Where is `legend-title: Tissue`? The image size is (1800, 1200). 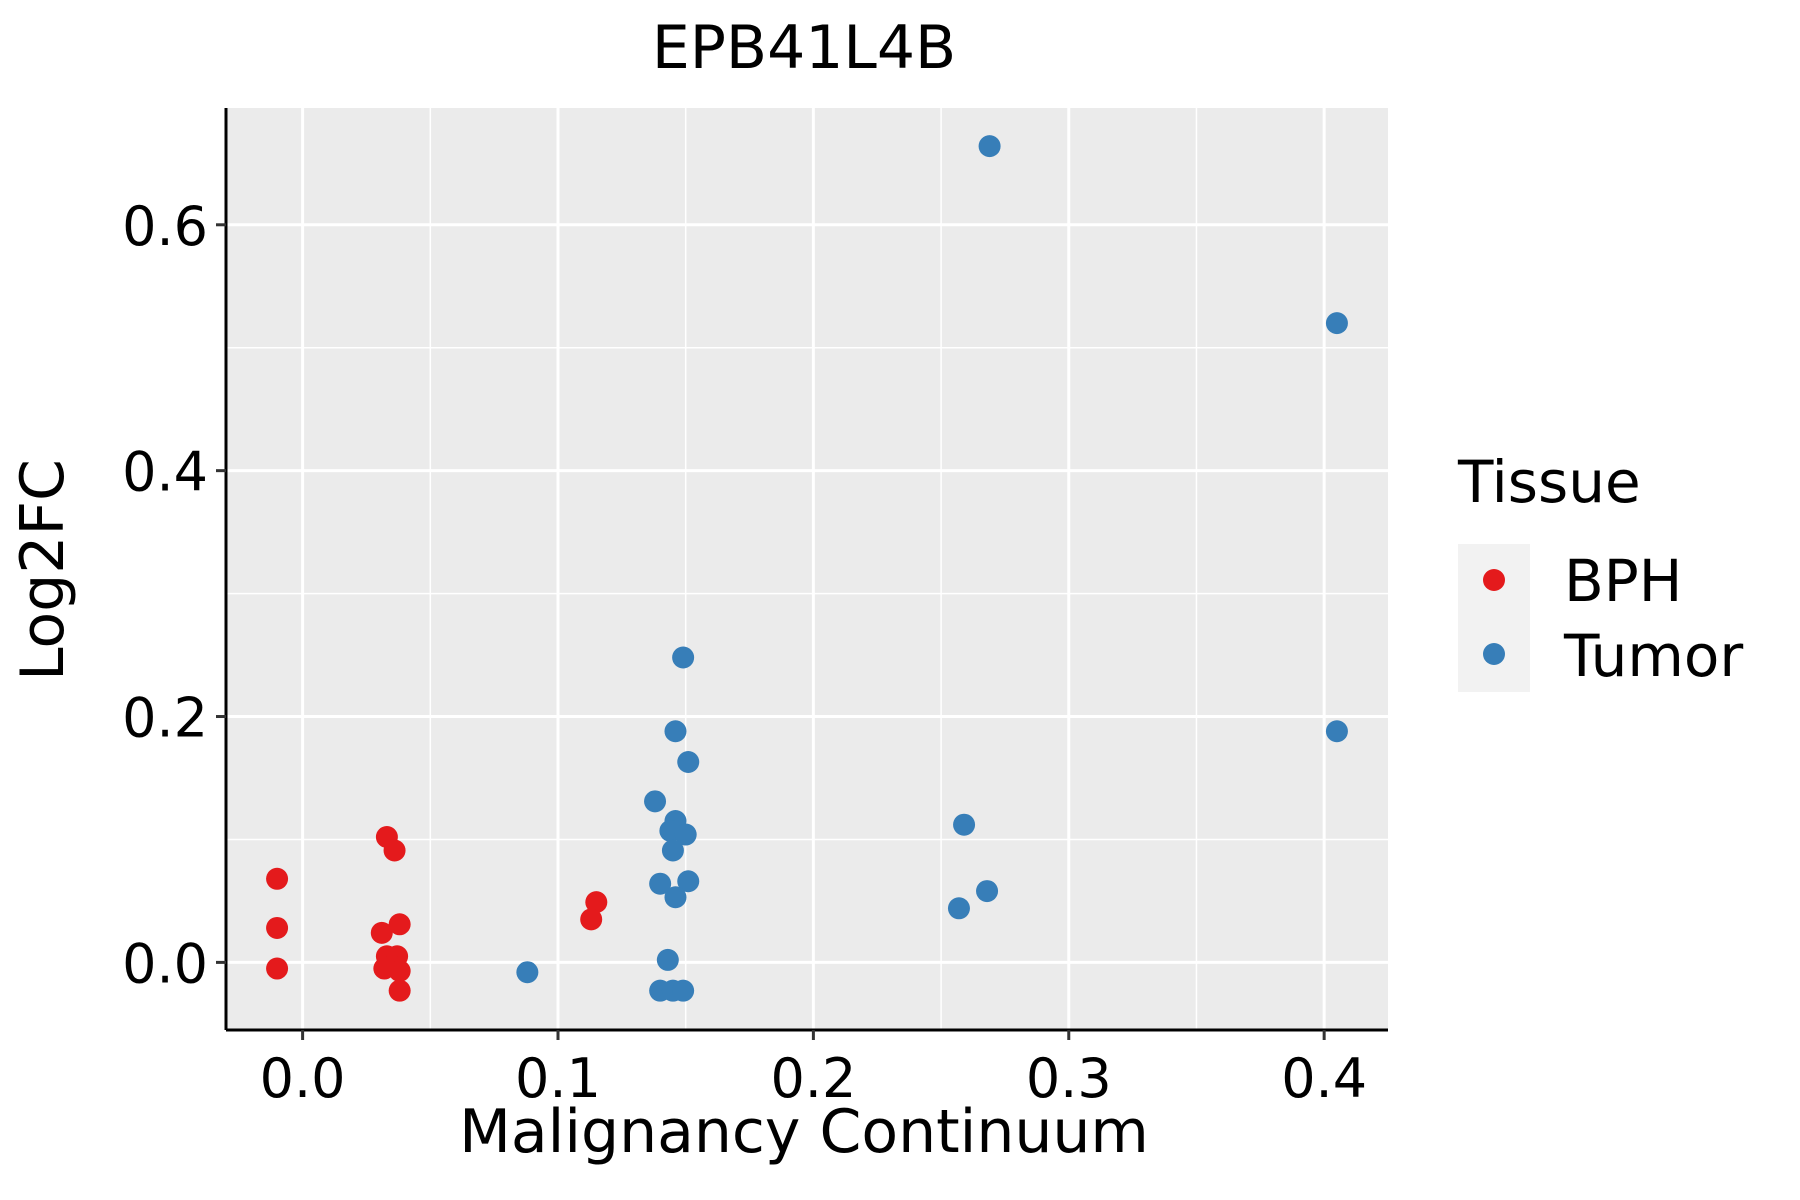 legend-title: Tissue is located at coordinates (1549, 482).